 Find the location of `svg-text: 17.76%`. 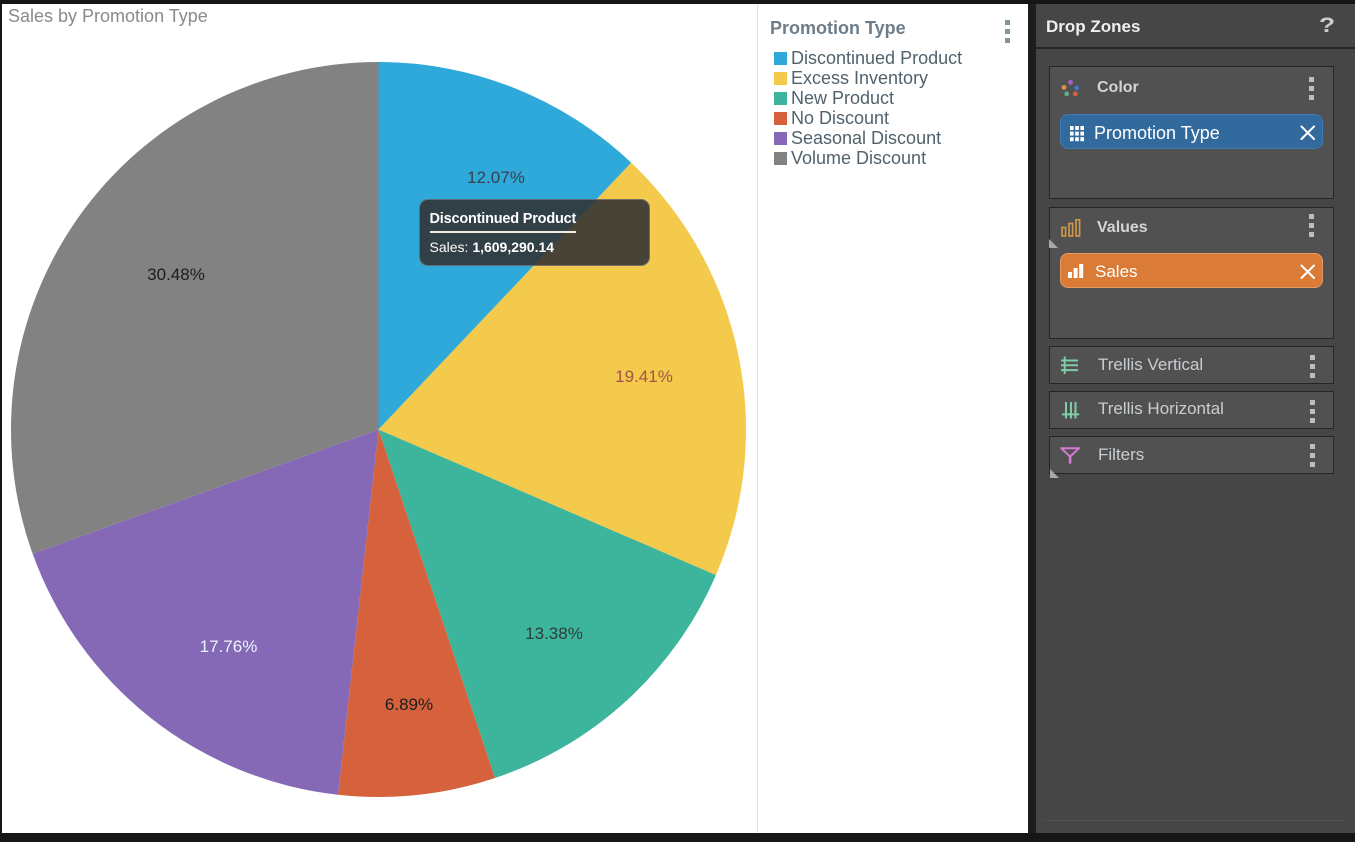

svg-text: 17.76% is located at coordinates (229, 646).